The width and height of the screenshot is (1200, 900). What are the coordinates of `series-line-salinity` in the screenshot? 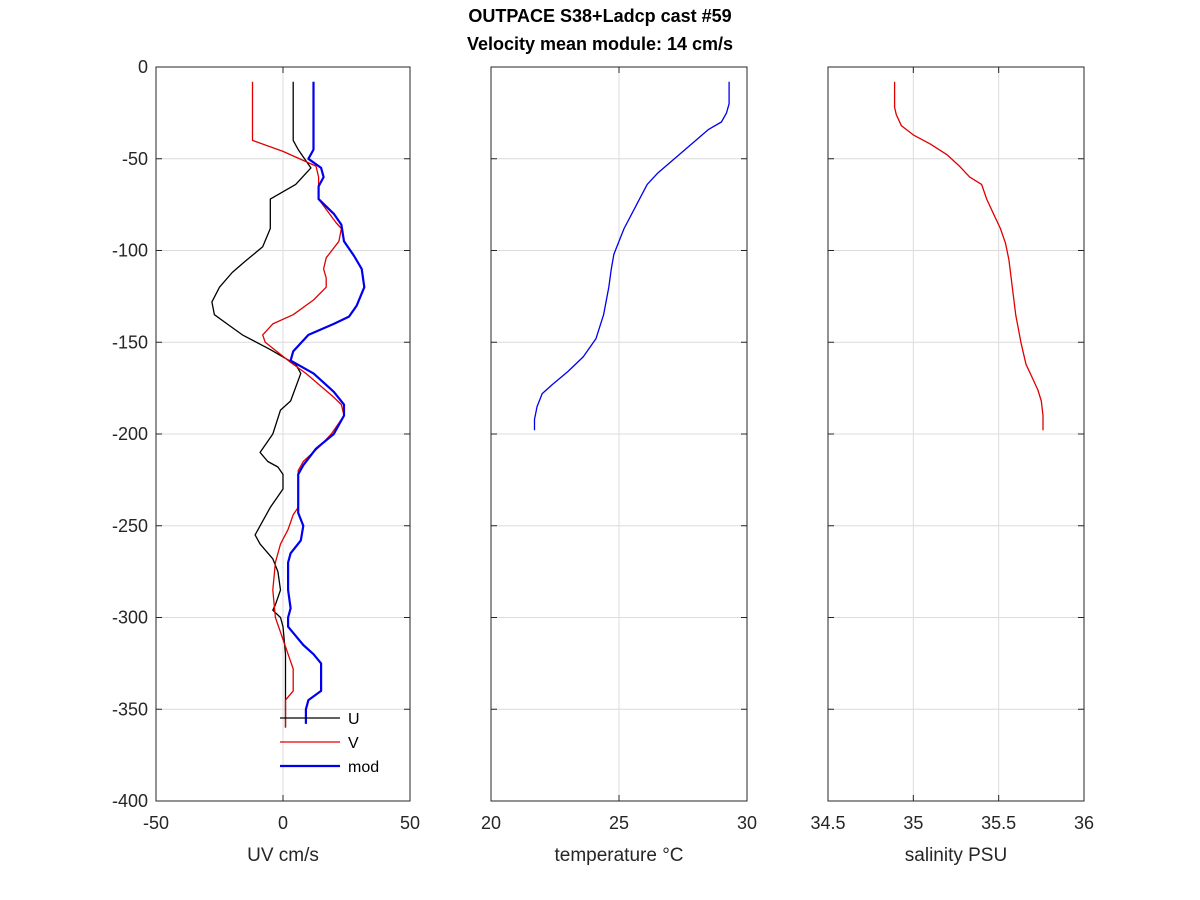 It's located at (968, 256).